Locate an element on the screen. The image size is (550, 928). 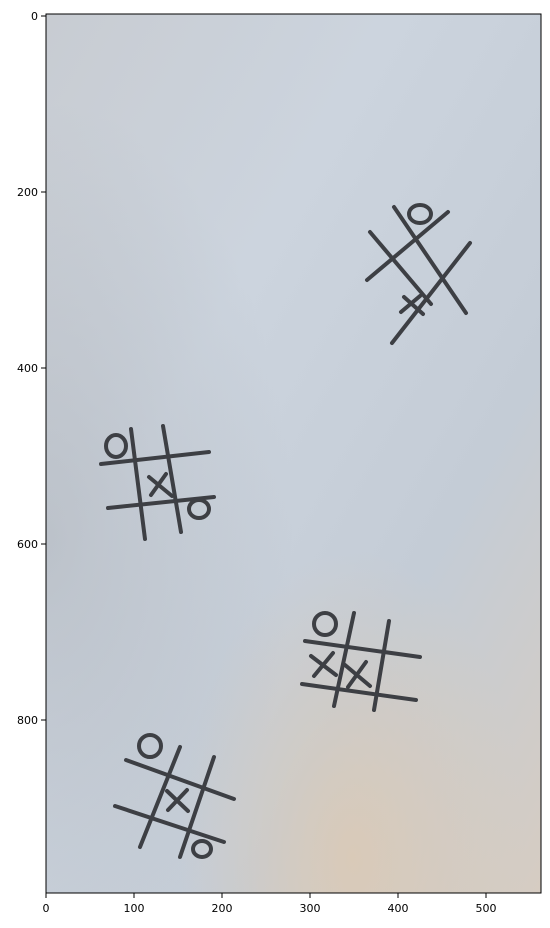
y-axis: 0 200 400 600 800 is located at coordinates (31, 368).